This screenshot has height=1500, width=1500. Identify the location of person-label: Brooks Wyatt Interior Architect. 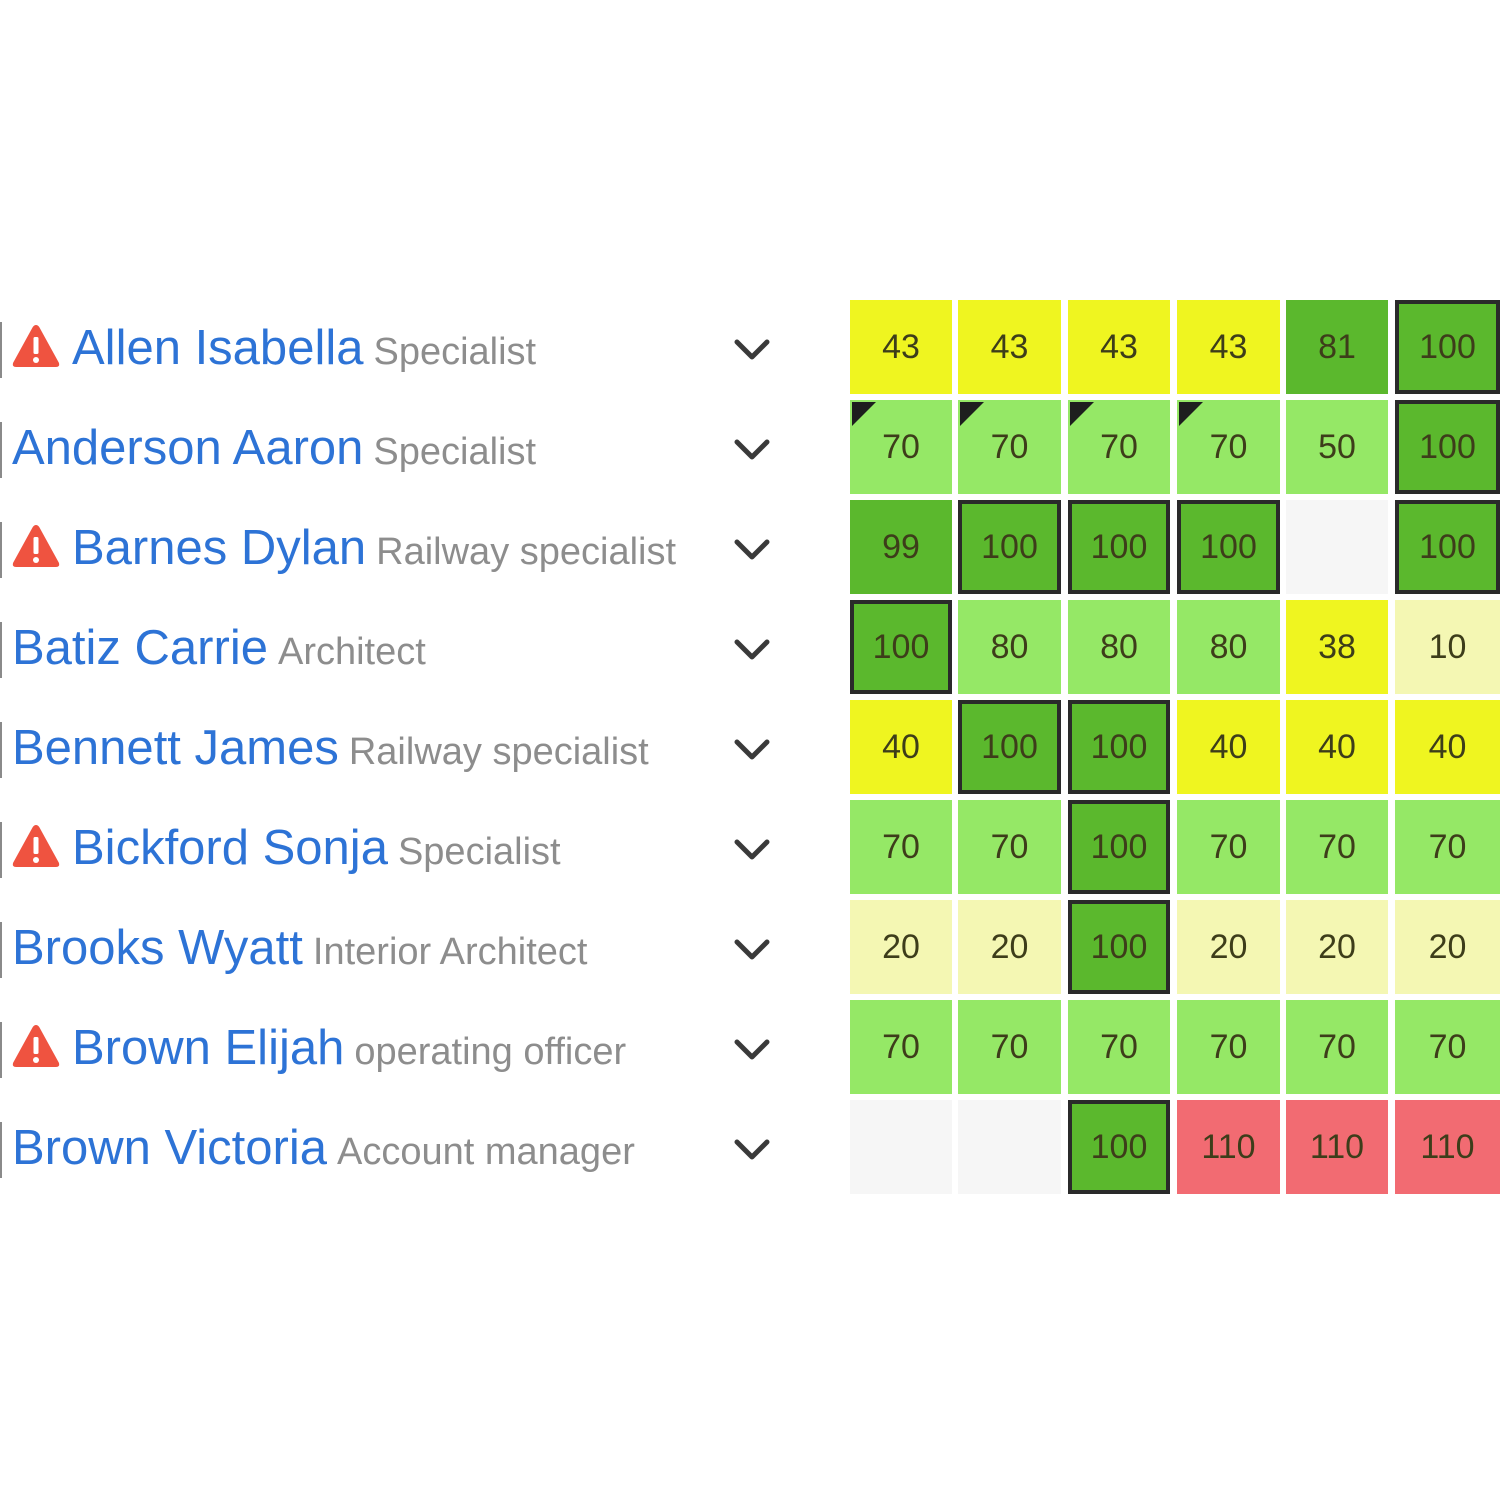
(299, 954).